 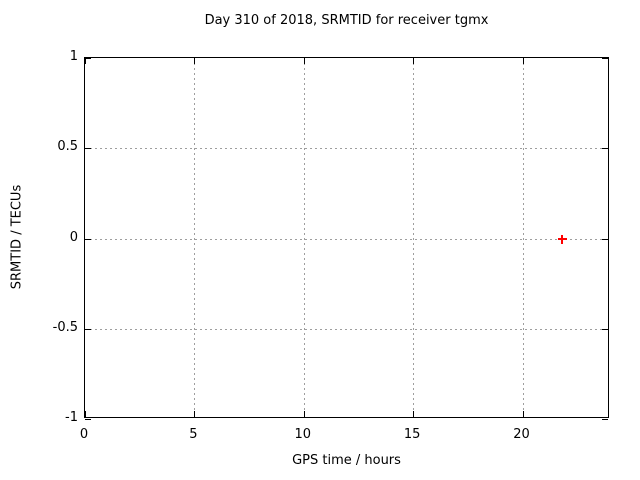 I want to click on y-tick-label: 1, so click(x=73, y=56).